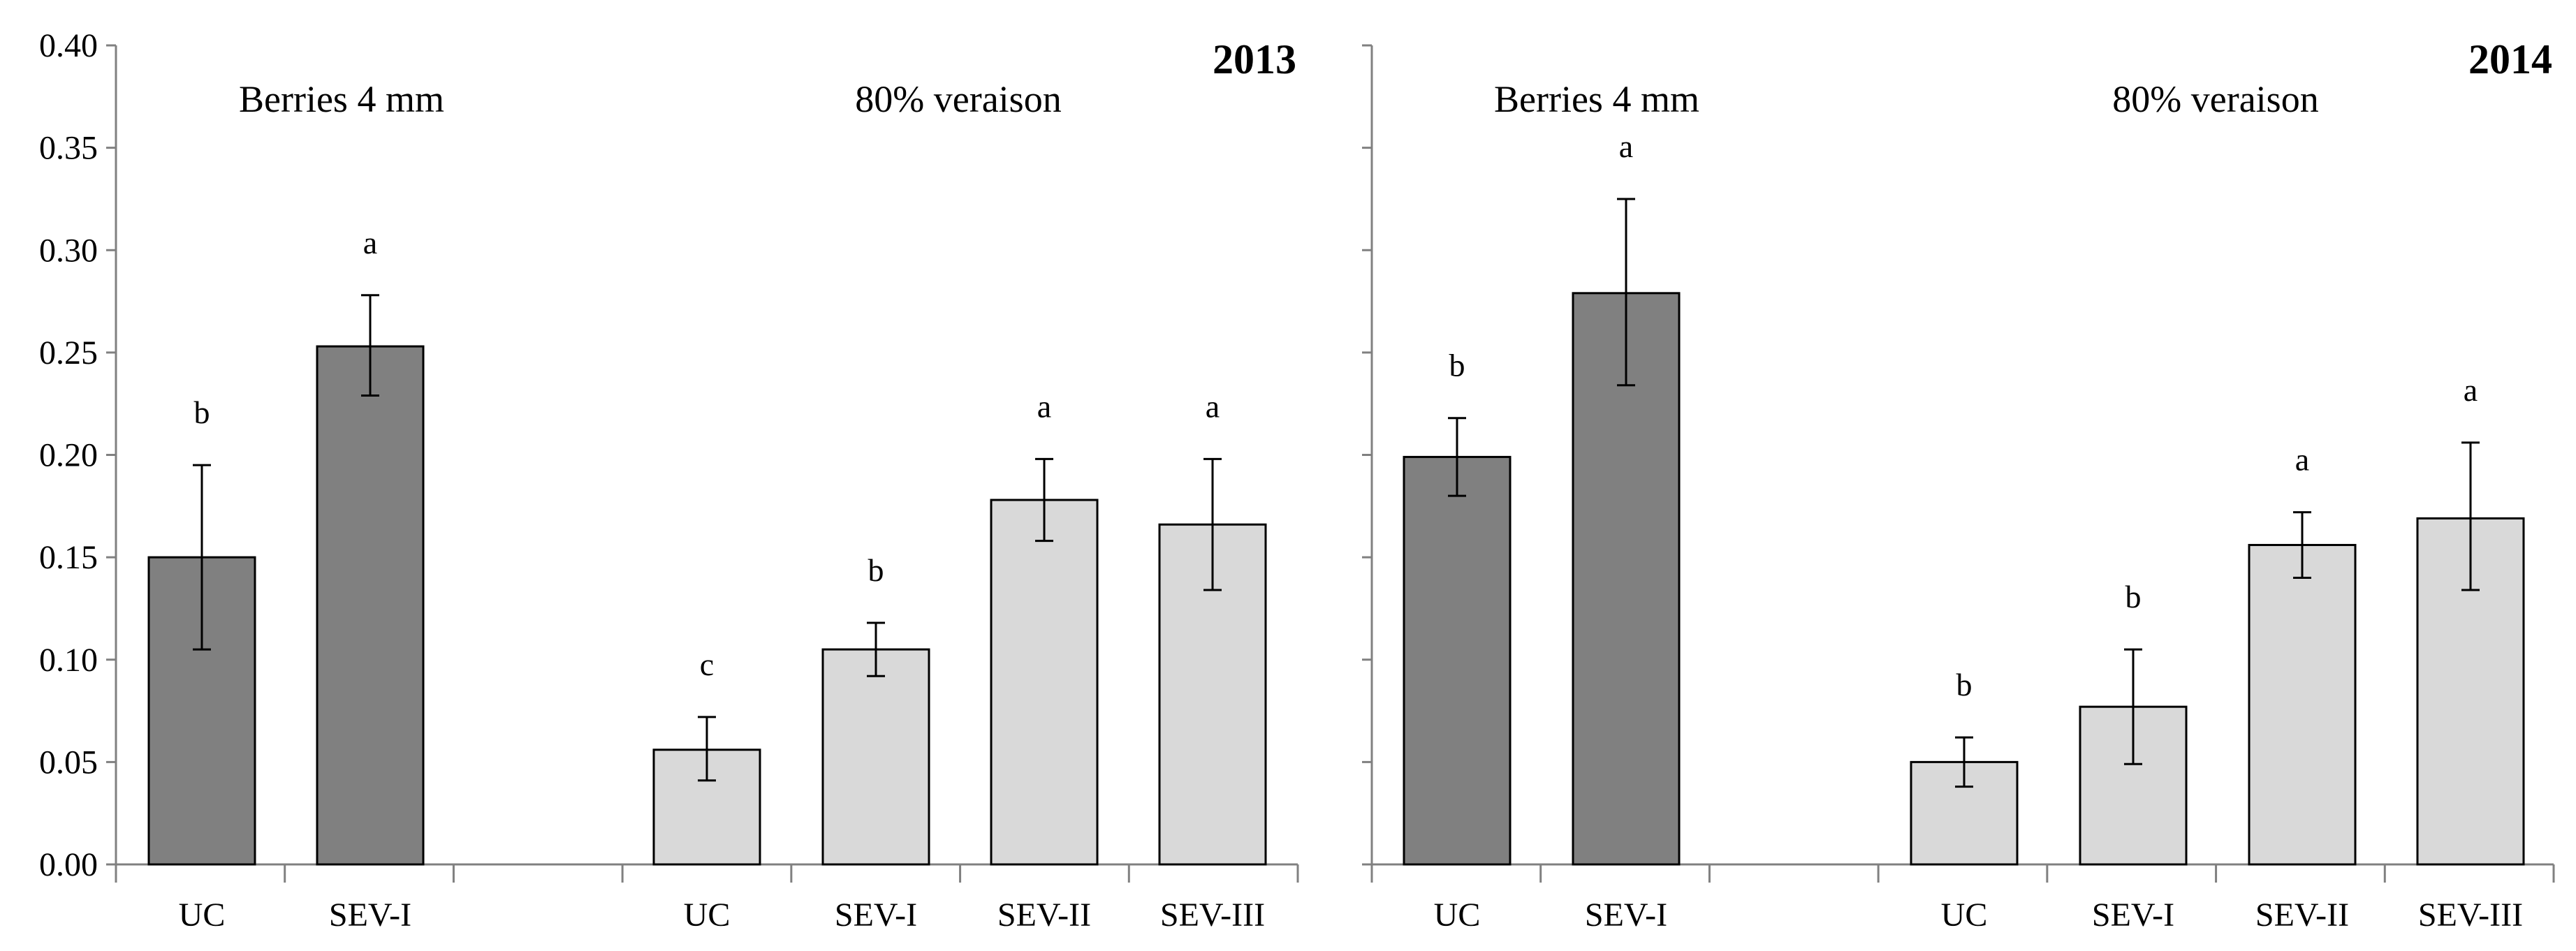 Image resolution: width=2576 pixels, height=951 pixels. What do you see at coordinates (68, 660) in the screenshot?
I see `y-tick-label: 0.10` at bounding box center [68, 660].